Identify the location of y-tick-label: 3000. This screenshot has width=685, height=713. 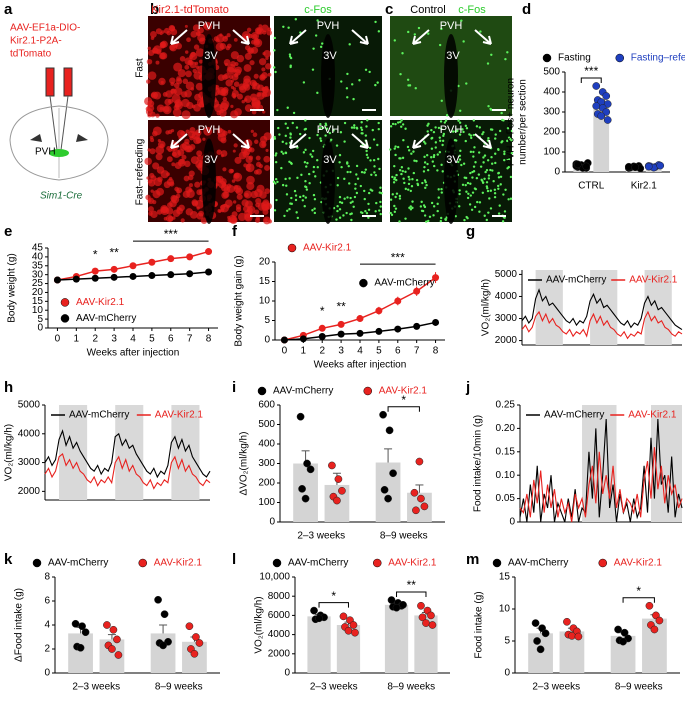
(506, 318).